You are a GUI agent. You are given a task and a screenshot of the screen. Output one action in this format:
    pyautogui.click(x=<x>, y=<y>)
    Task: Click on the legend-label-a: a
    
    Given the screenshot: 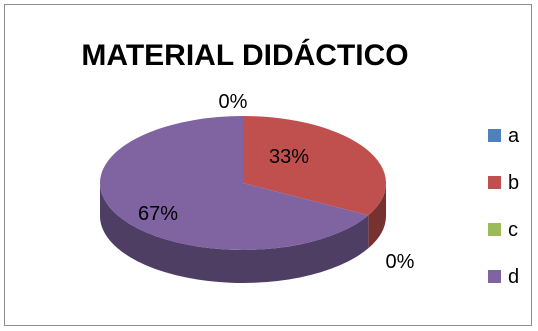 What is the action you would take?
    pyautogui.click(x=514, y=136)
    